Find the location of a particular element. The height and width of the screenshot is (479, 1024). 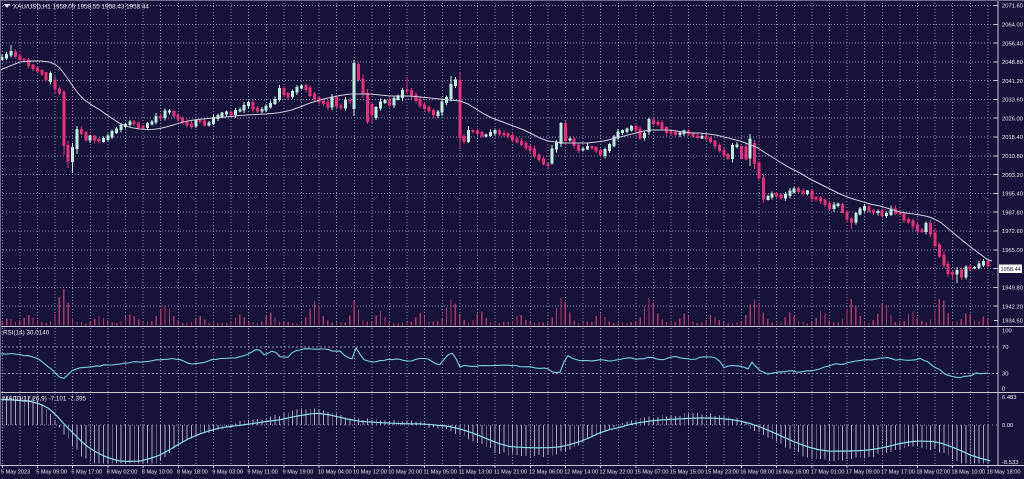

svg-text: 1958.44 is located at coordinates (1011, 270).